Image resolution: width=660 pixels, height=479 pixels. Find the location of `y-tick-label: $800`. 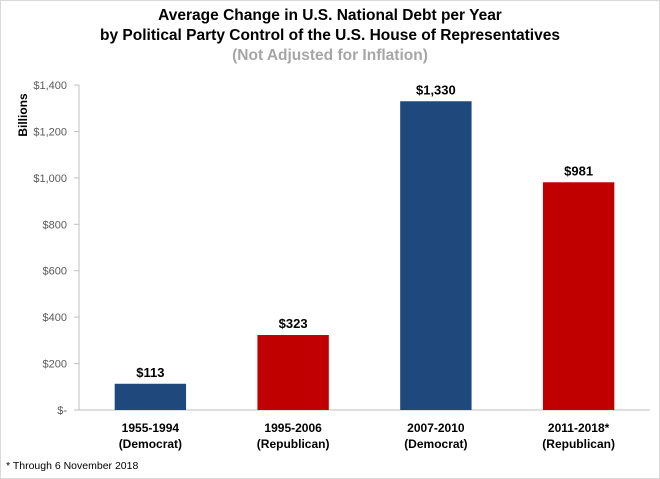

y-tick-label: $800 is located at coordinates (55, 225).